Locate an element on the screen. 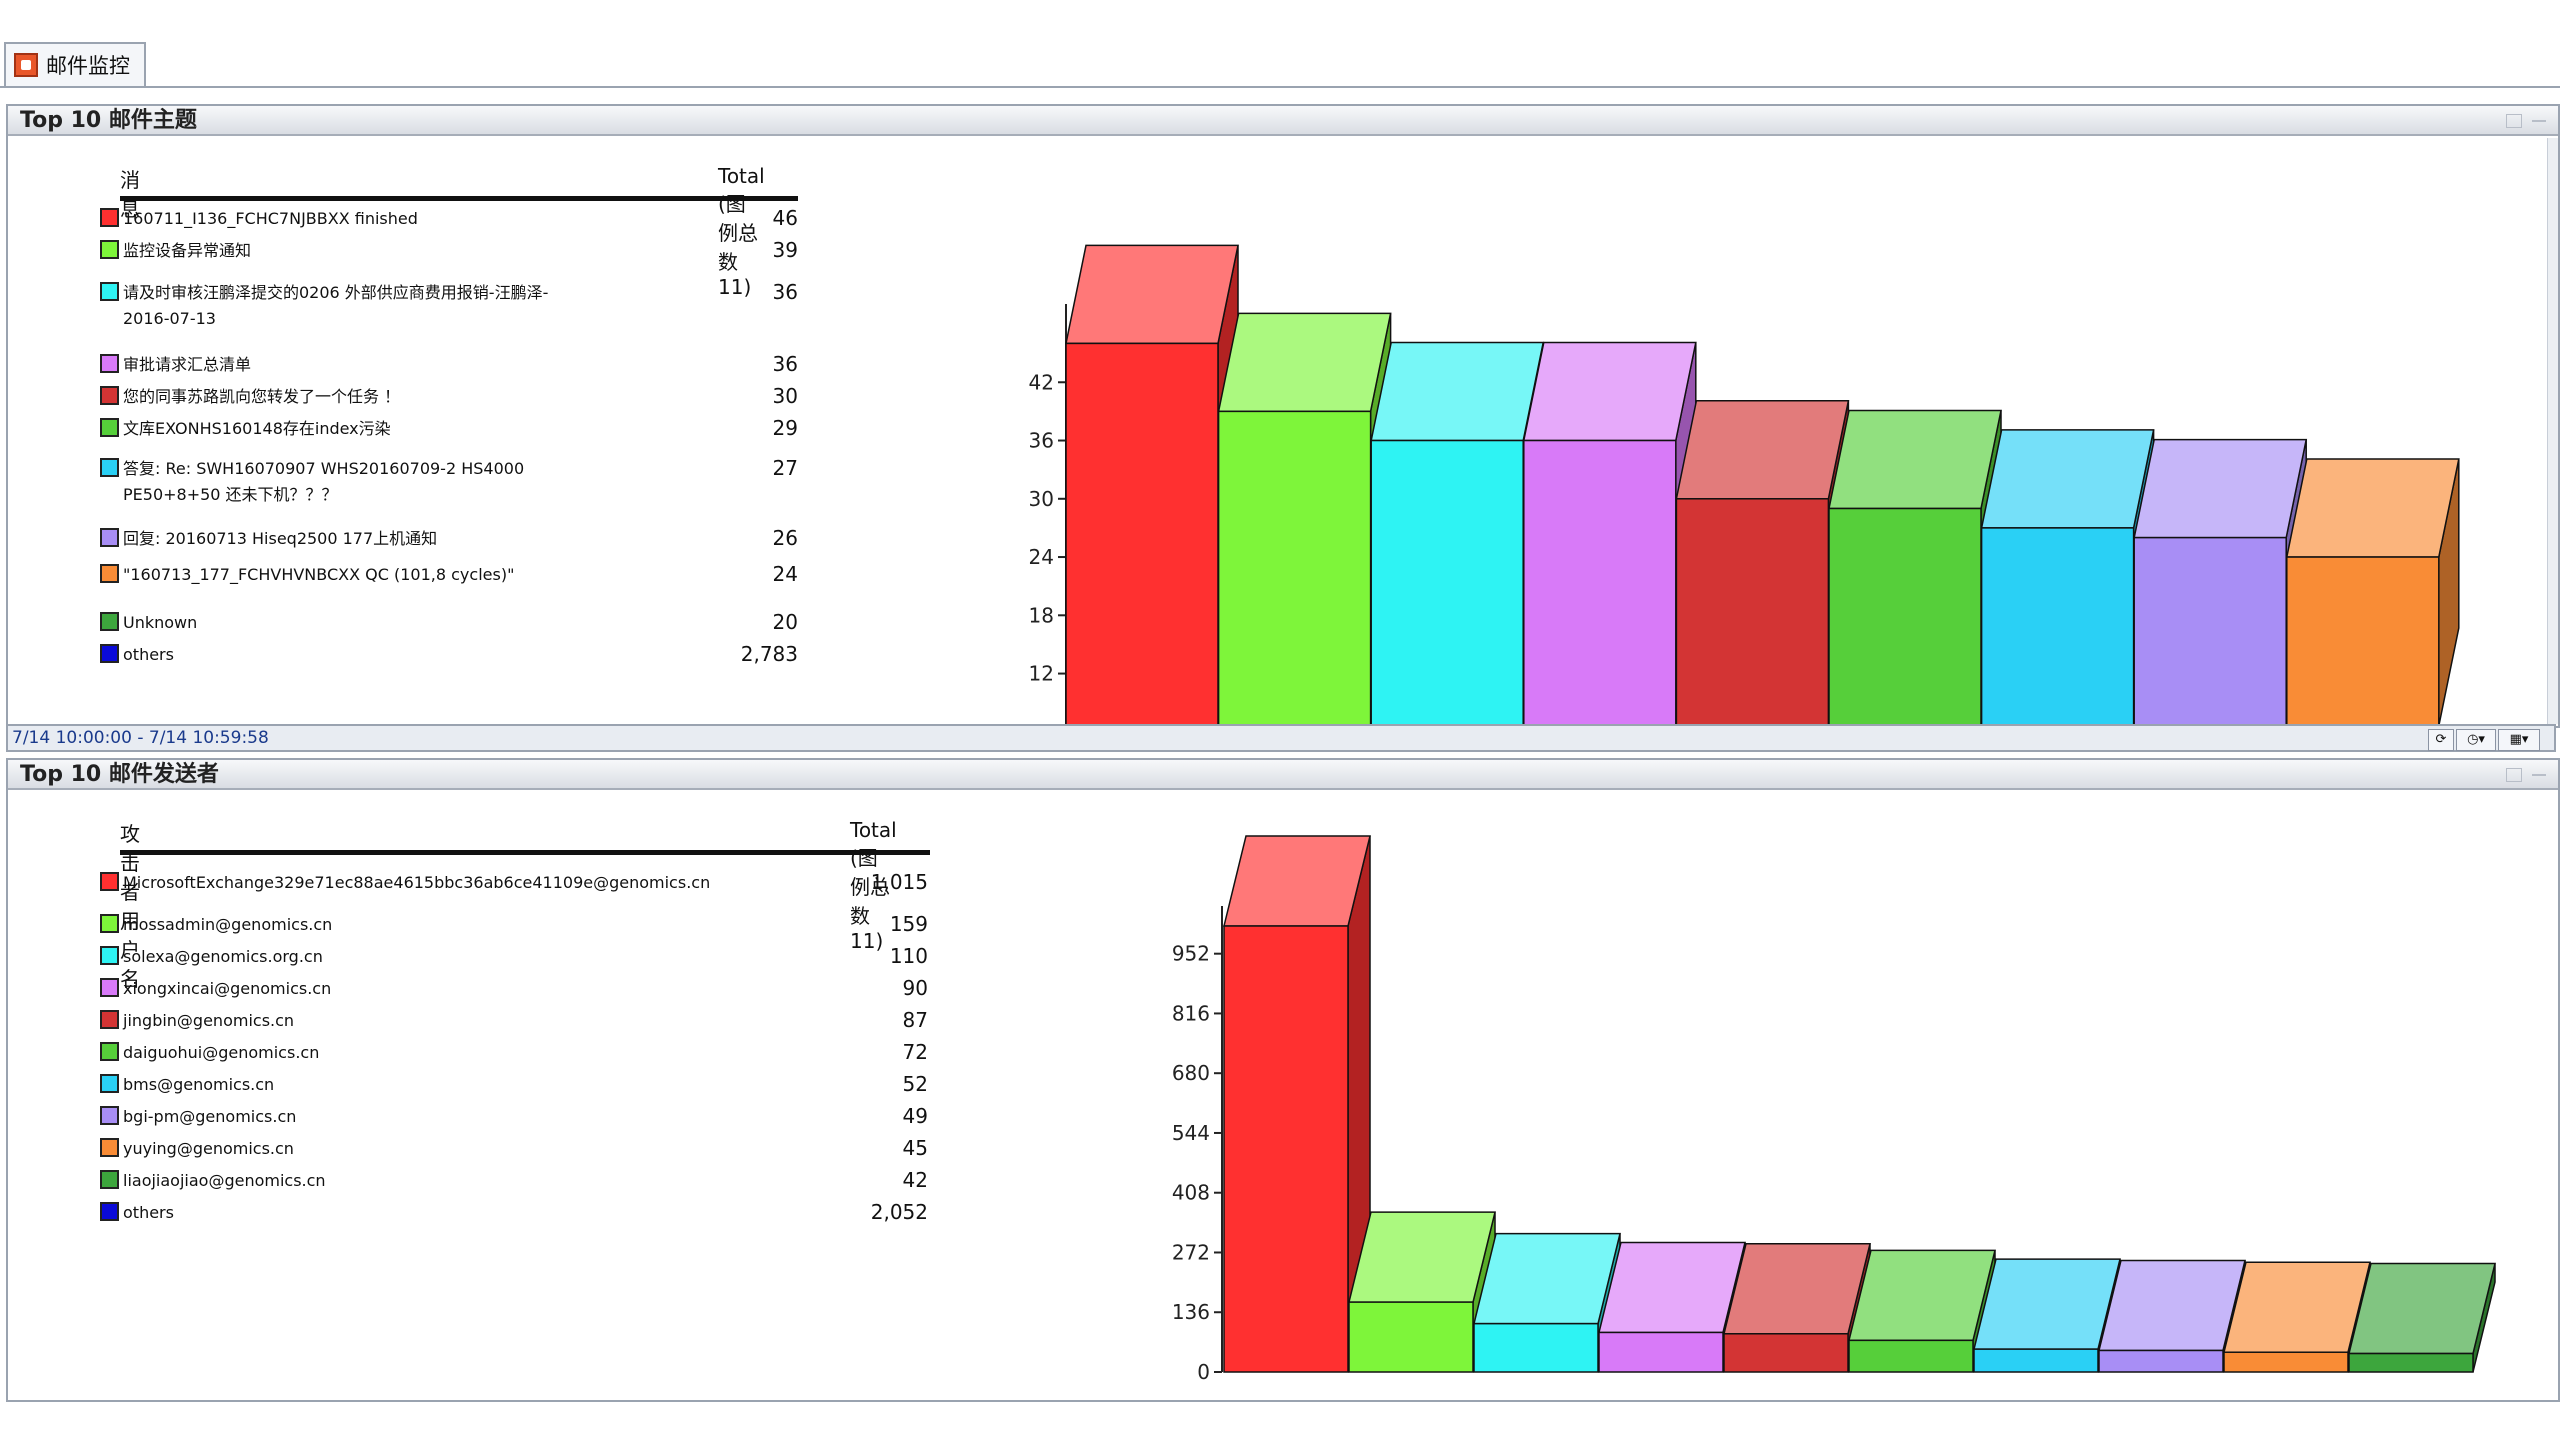  legend-value: 24 is located at coordinates (785, 574).